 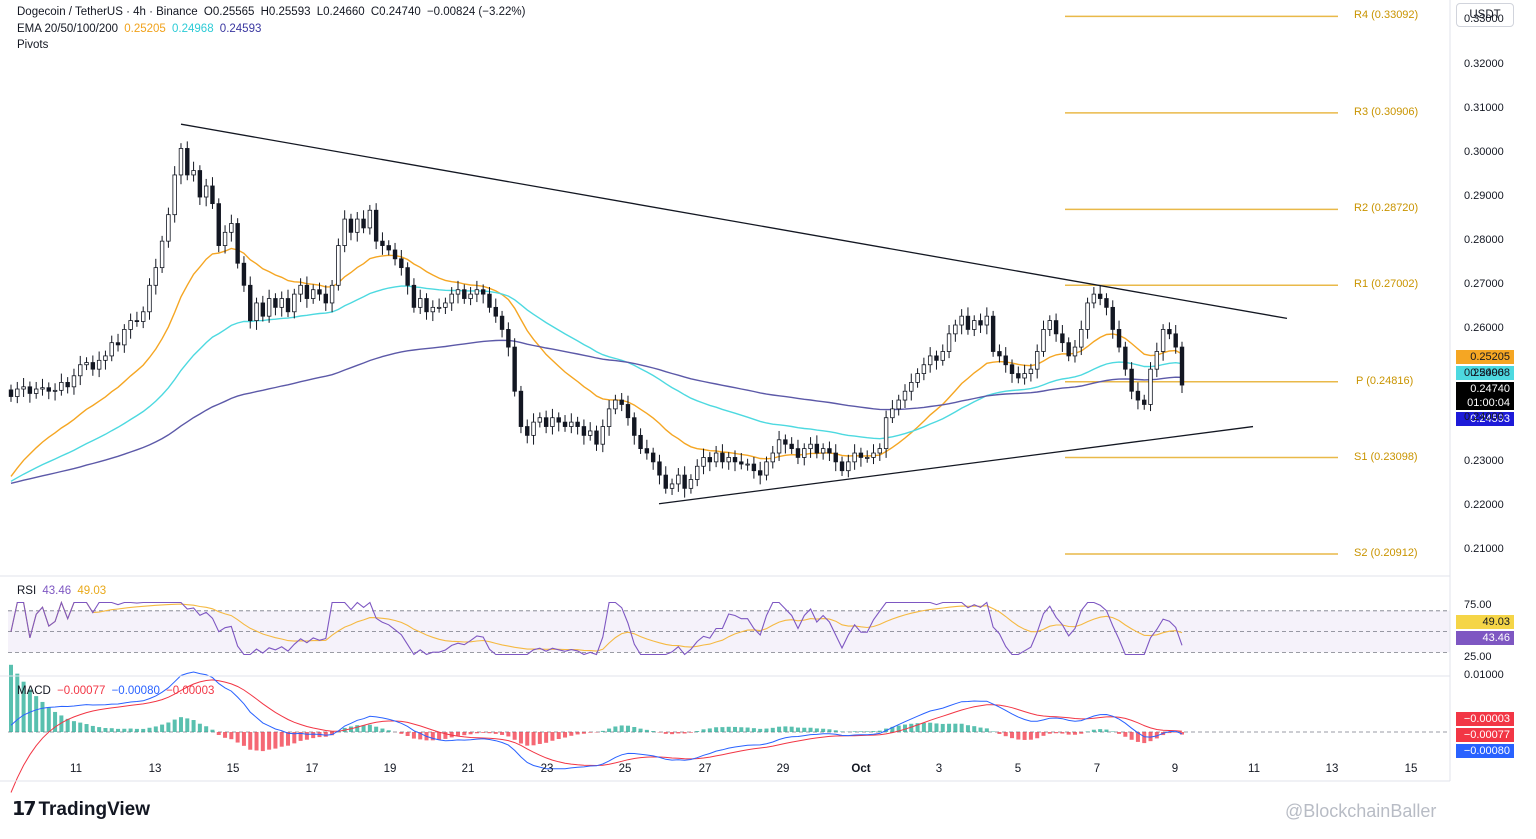 What do you see at coordinates (547, 769) in the screenshot?
I see `time-tick-label: 23` at bounding box center [547, 769].